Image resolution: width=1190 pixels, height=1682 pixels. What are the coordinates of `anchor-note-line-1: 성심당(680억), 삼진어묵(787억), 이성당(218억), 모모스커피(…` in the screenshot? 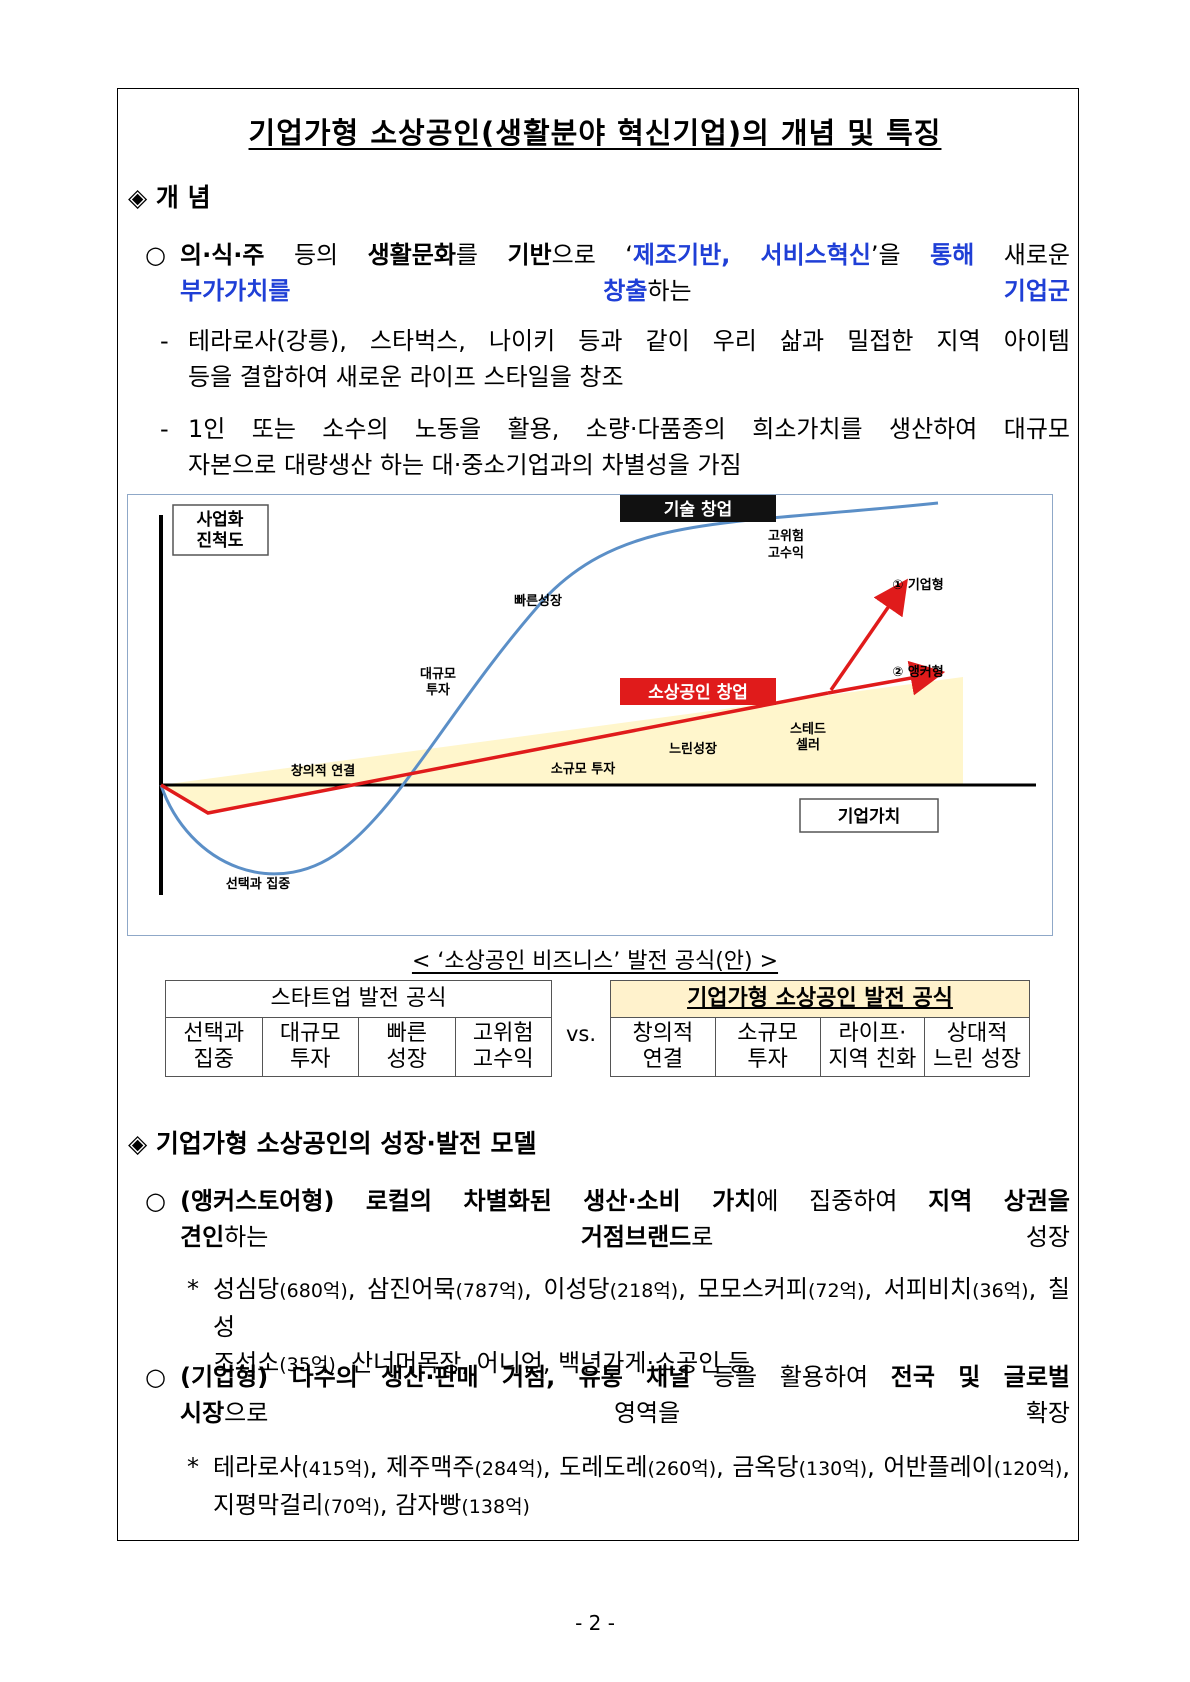 It's located at (641, 1308).